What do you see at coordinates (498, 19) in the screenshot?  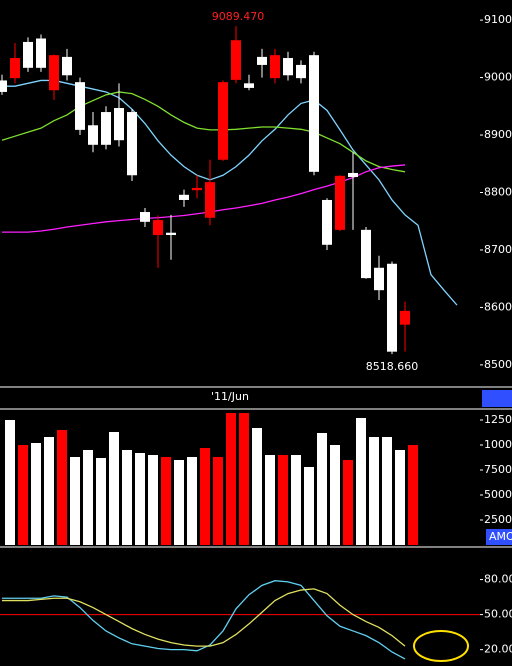 I see `price-tick-label: 9100` at bounding box center [498, 19].